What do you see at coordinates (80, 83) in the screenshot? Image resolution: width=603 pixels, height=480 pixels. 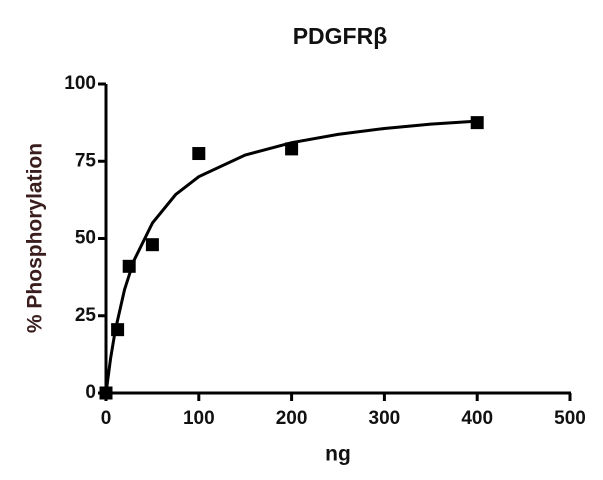 I see `y-tick-label: 100` at bounding box center [80, 83].